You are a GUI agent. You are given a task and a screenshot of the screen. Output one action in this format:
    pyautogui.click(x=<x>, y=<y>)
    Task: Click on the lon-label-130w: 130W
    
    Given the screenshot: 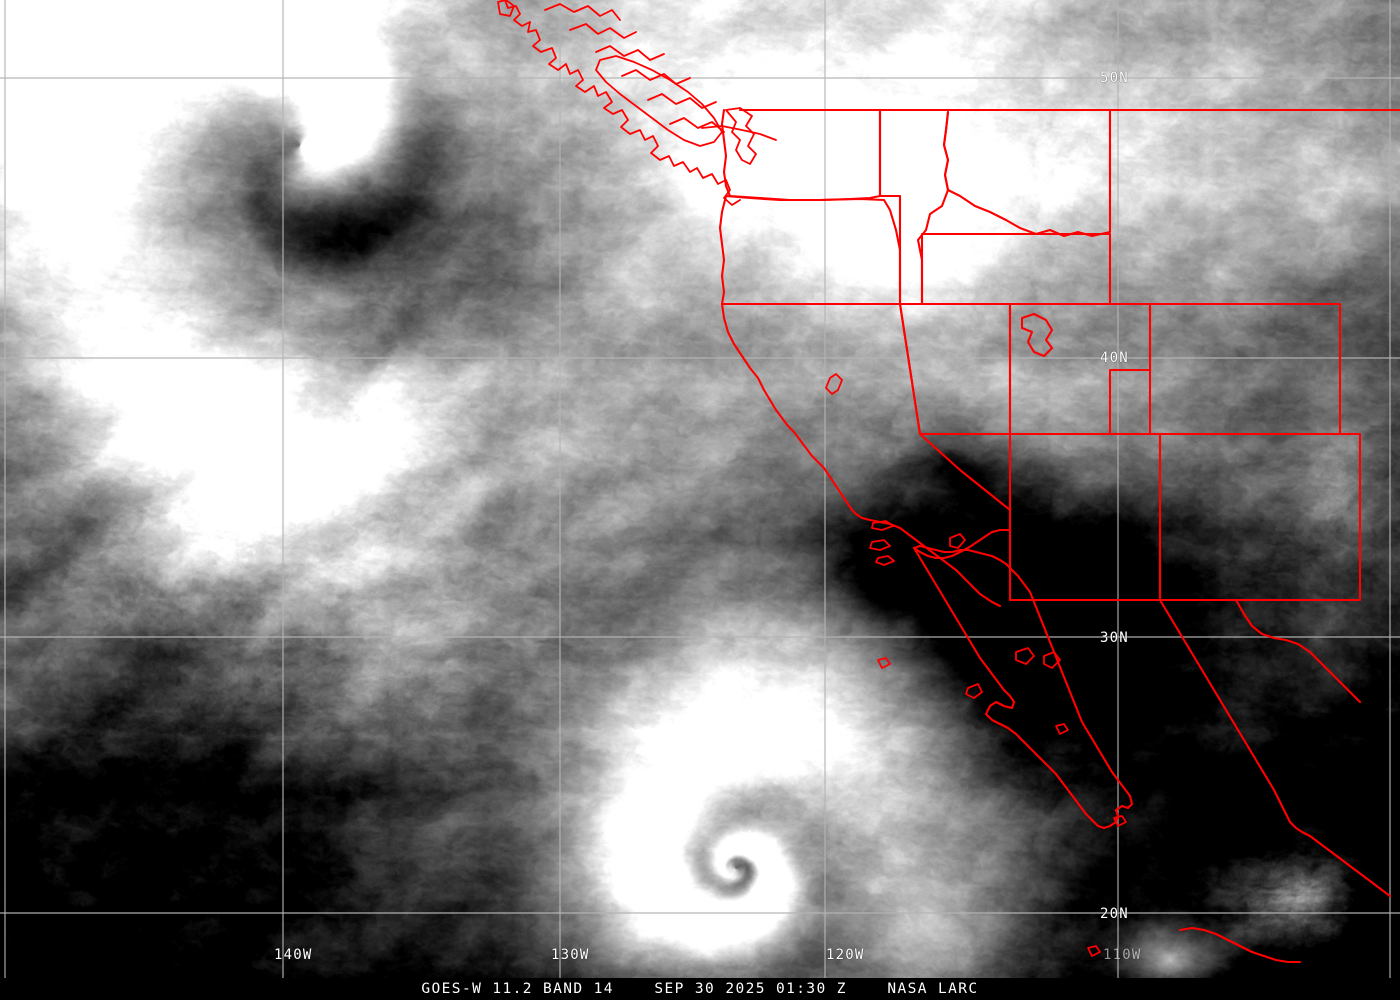 What is the action you would take?
    pyautogui.click(x=570, y=955)
    